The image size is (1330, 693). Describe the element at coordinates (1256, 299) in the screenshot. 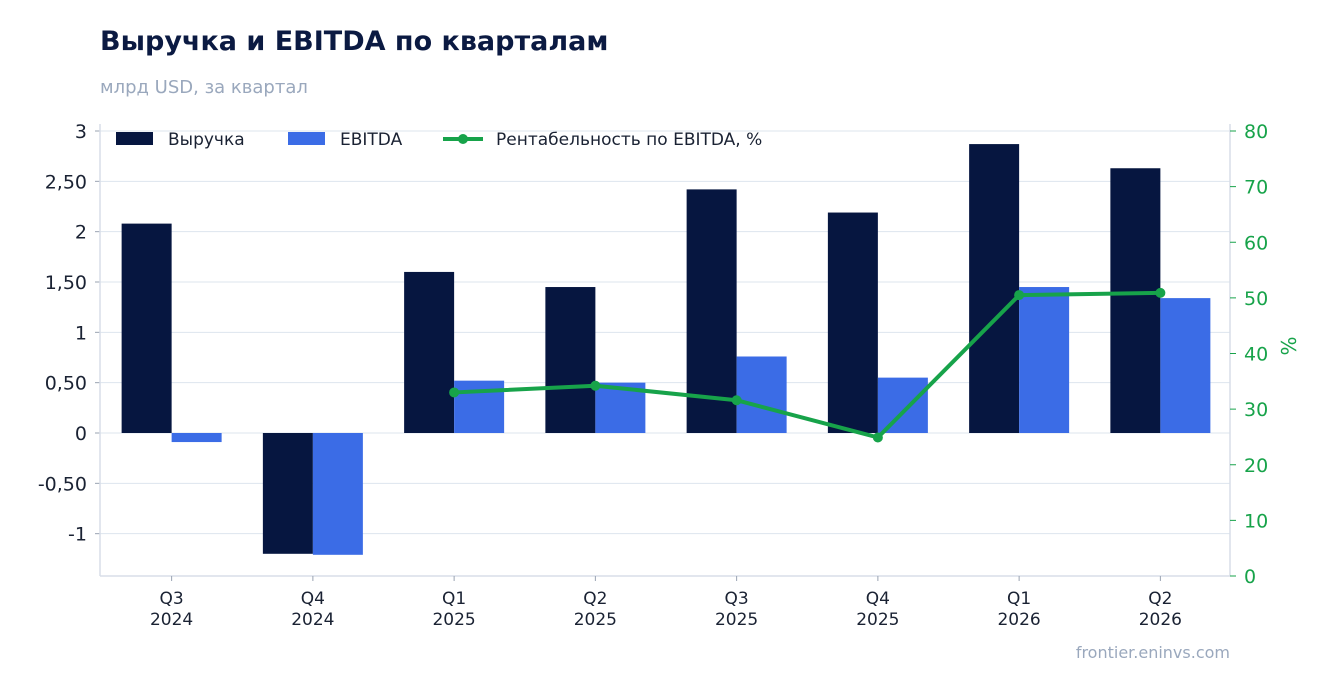

I see `y-right-tick-label: 50` at that location.